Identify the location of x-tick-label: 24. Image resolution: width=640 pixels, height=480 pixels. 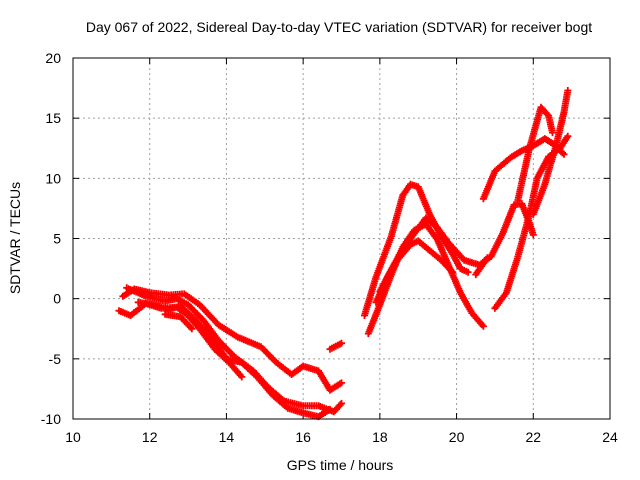
(610, 437).